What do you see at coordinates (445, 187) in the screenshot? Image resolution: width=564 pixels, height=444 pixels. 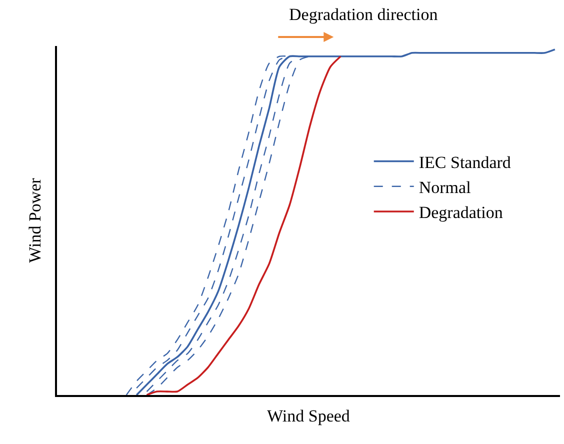 I see `legend-label: Normal` at bounding box center [445, 187].